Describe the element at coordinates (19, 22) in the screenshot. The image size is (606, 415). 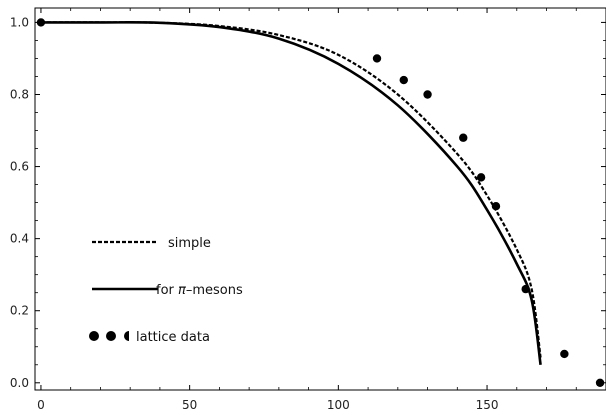
I see `y-tick-label: 1.0` at that location.